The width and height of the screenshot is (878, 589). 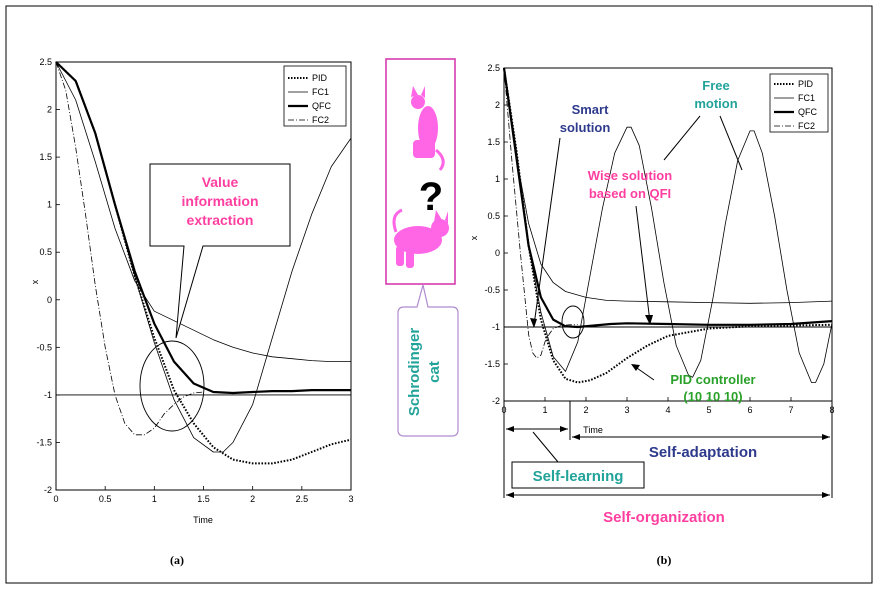 What do you see at coordinates (428, 360) in the screenshot?
I see `cat-label-bubble` at bounding box center [428, 360].